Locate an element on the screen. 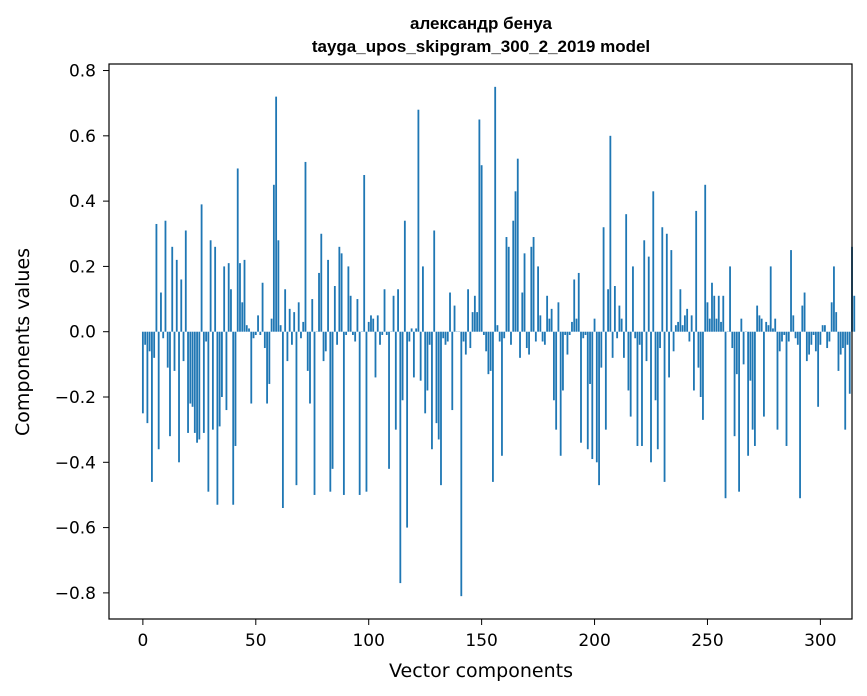 The height and width of the screenshot is (696, 867). x-tick-label: 0 is located at coordinates (142, 641).